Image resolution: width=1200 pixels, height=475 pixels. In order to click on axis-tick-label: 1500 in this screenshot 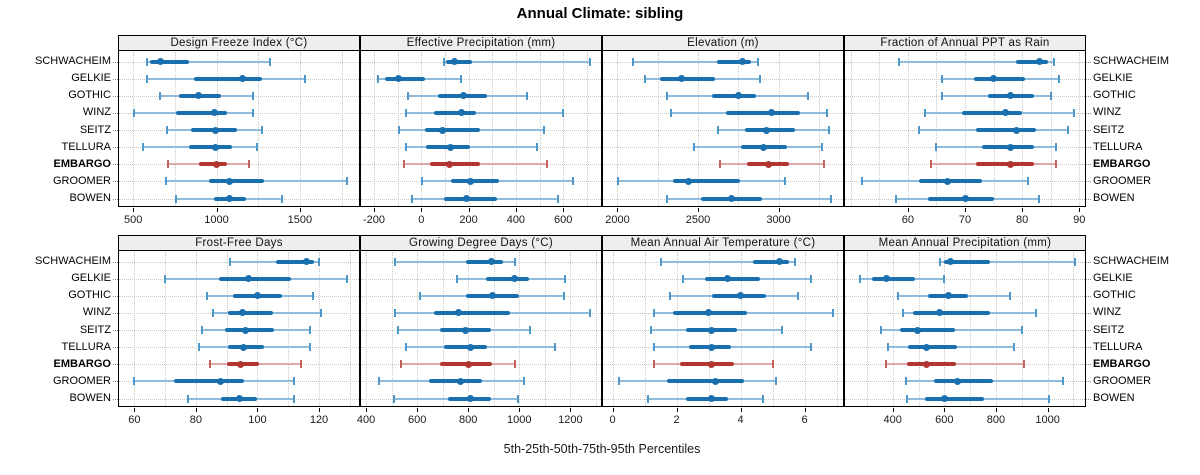, I will do `click(300, 220)`.